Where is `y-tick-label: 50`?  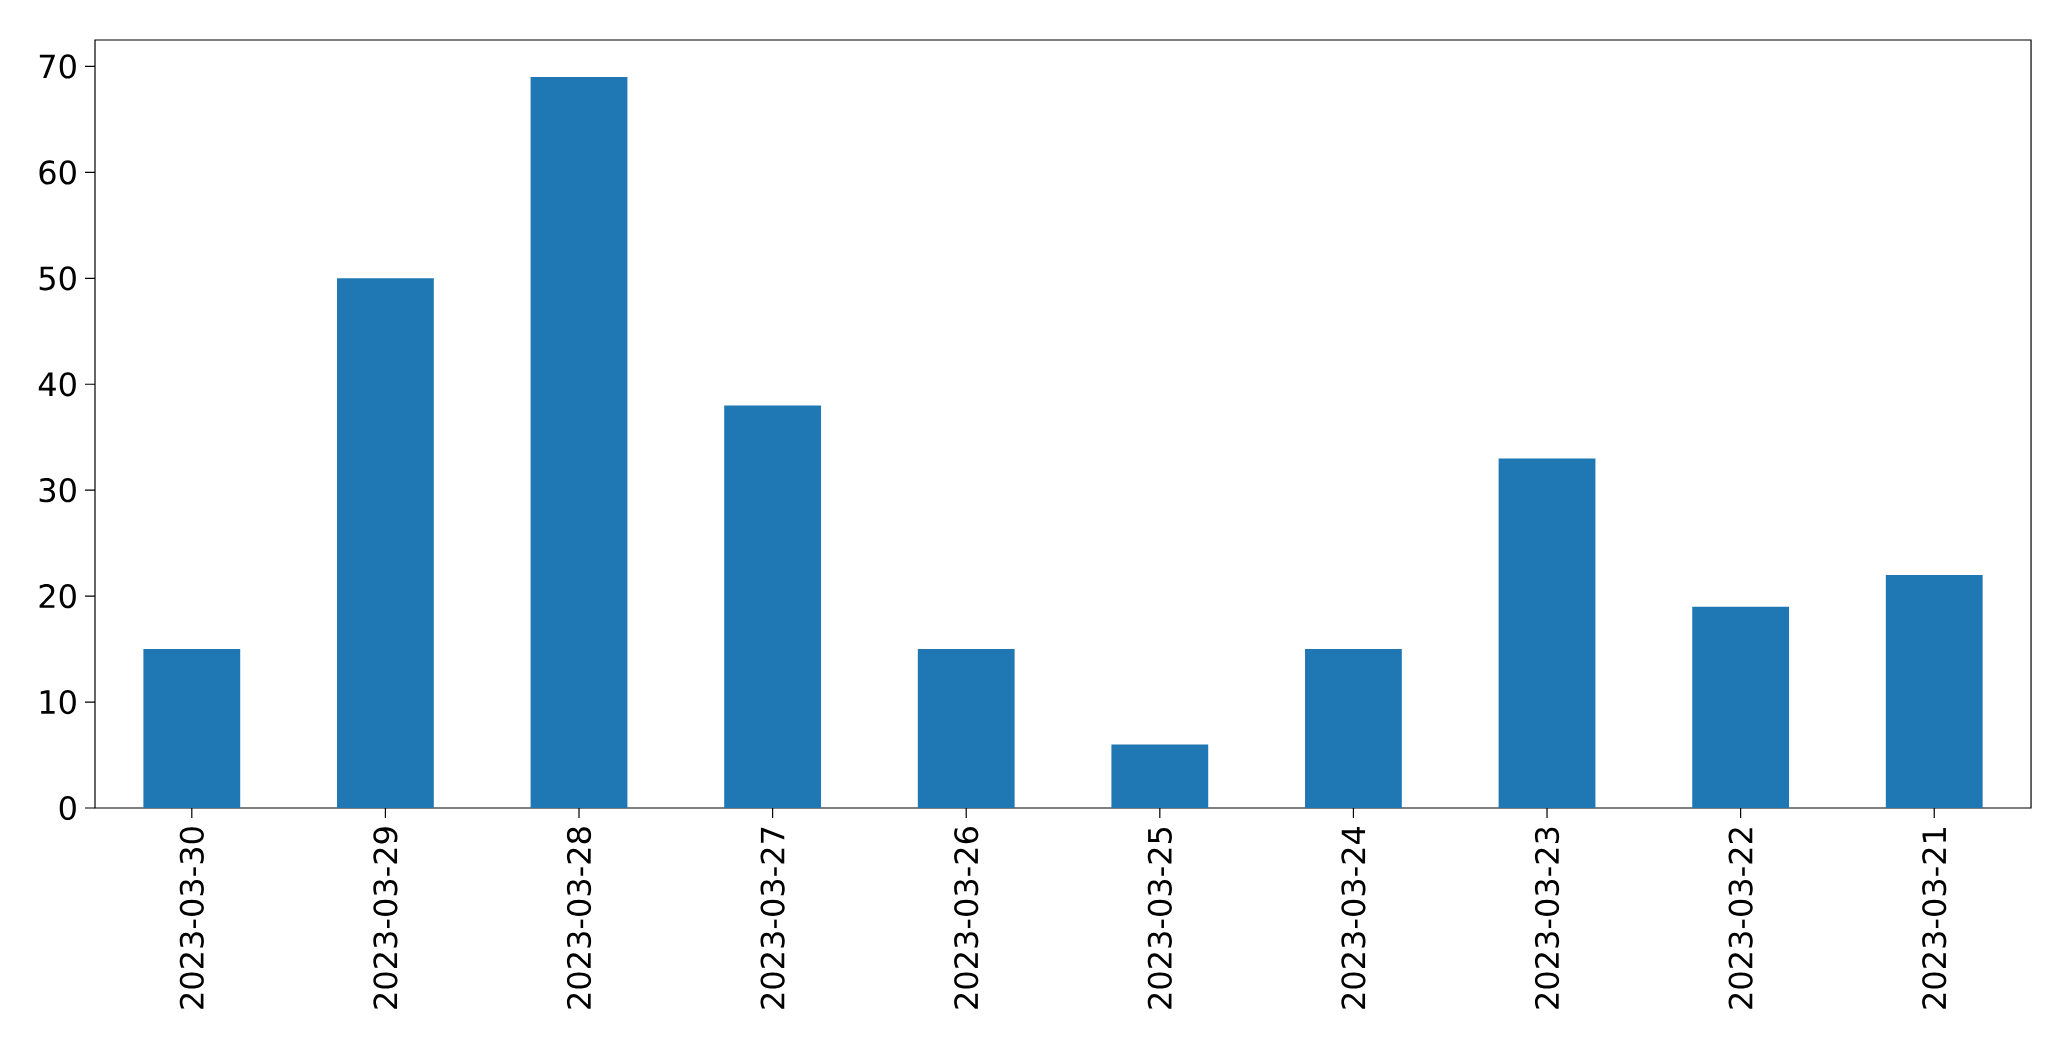
y-tick-label: 50 is located at coordinates (57, 278).